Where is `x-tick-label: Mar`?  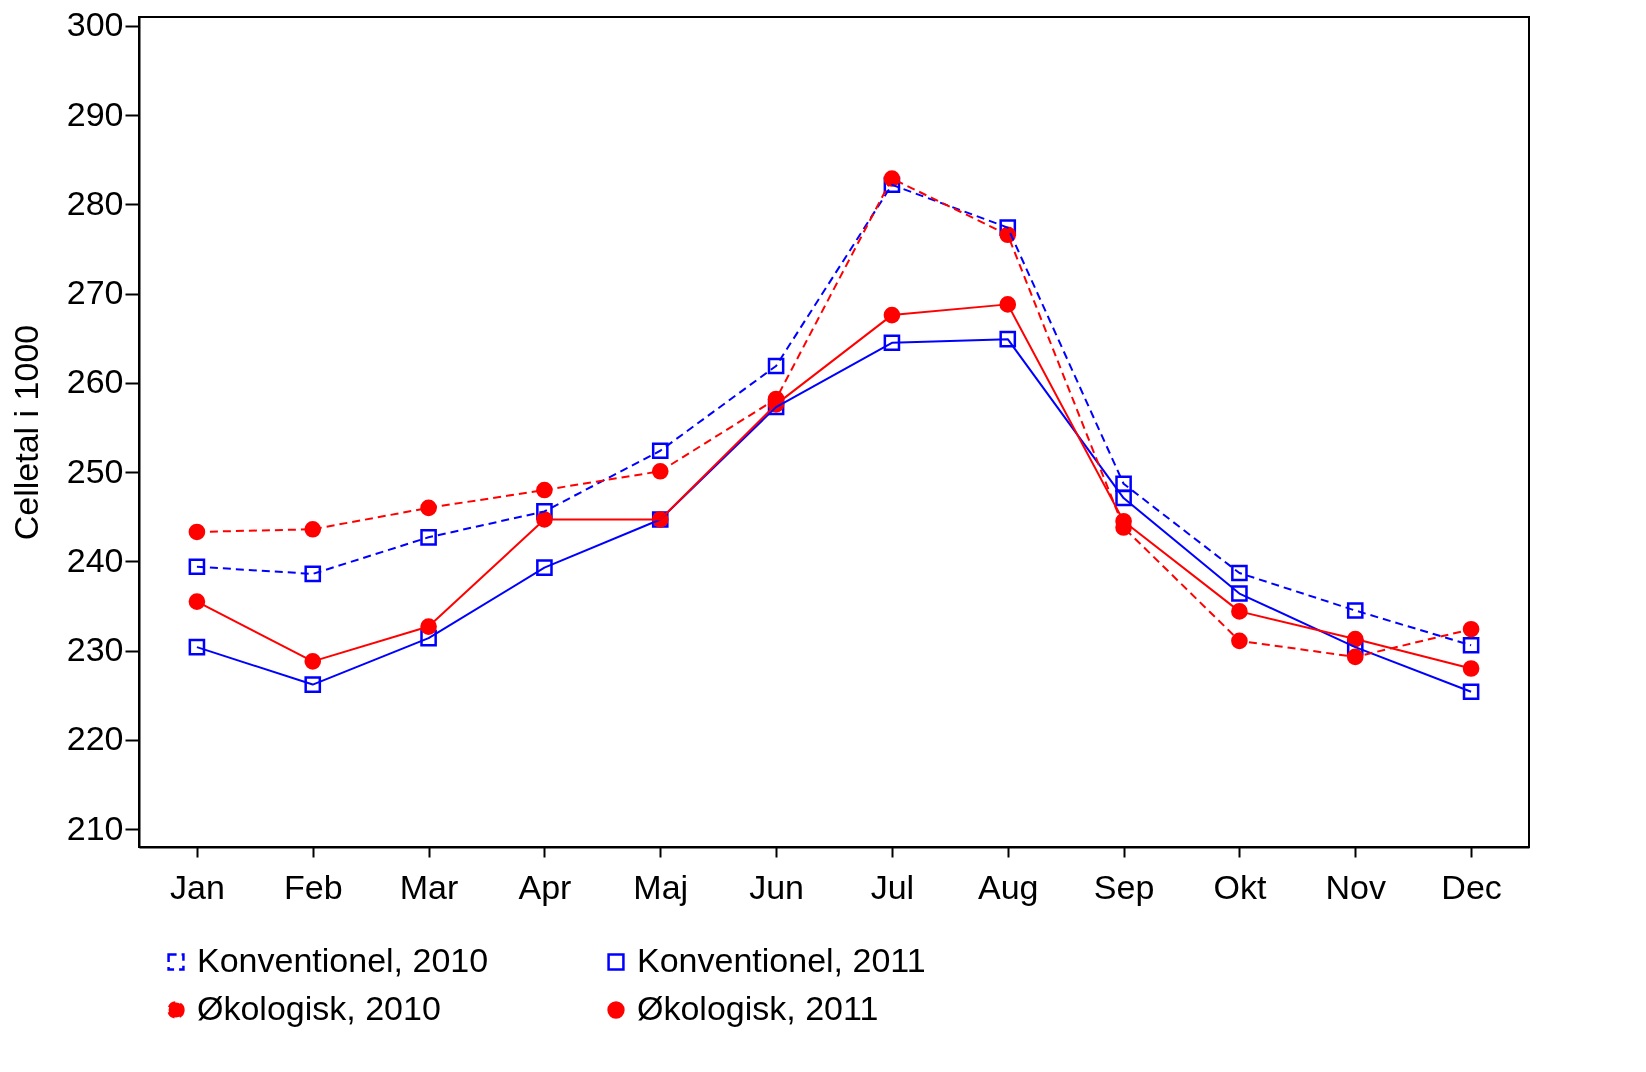 x-tick-label: Mar is located at coordinates (429, 886).